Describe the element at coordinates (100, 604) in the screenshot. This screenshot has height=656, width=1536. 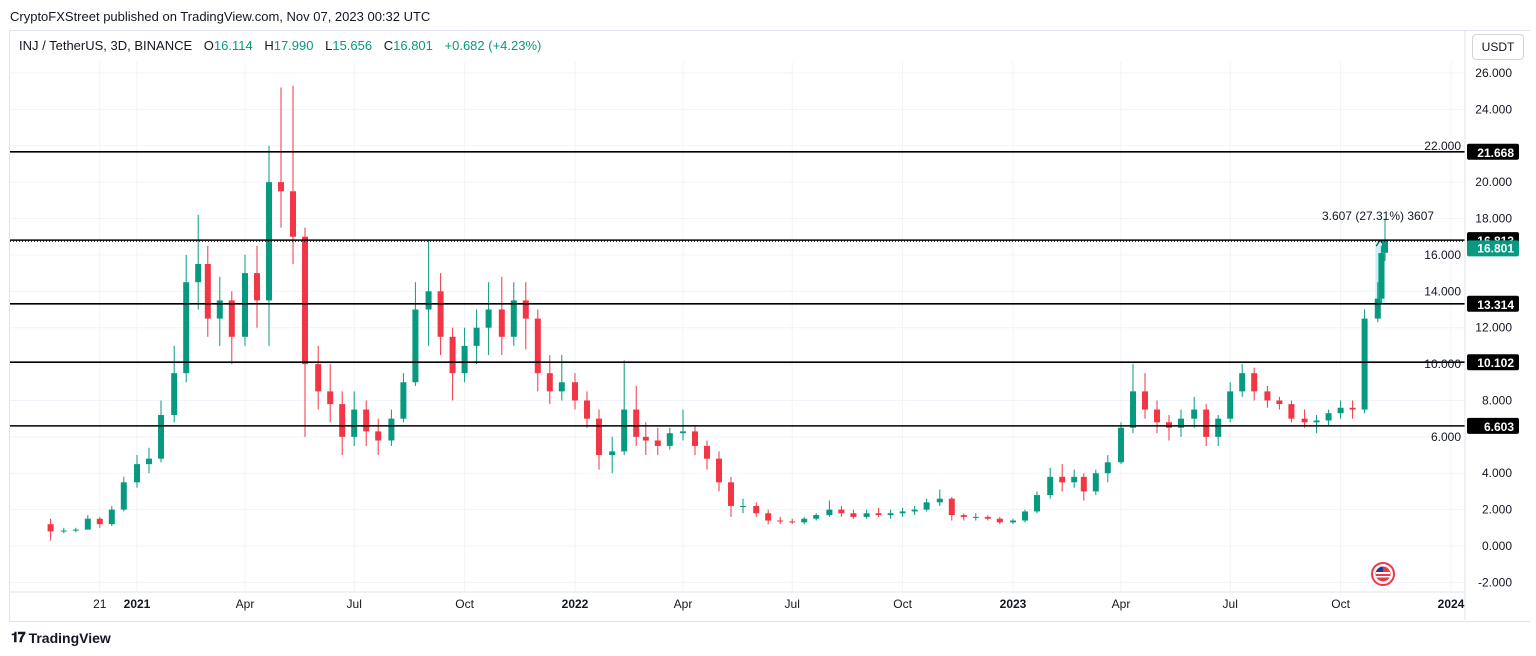
I see `x-tick-label: 21` at that location.